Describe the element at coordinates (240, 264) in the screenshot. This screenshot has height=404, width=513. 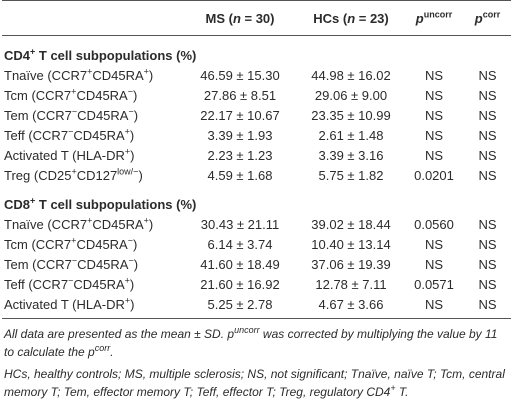
I see `cell: 41.60 ± 18.49` at that location.